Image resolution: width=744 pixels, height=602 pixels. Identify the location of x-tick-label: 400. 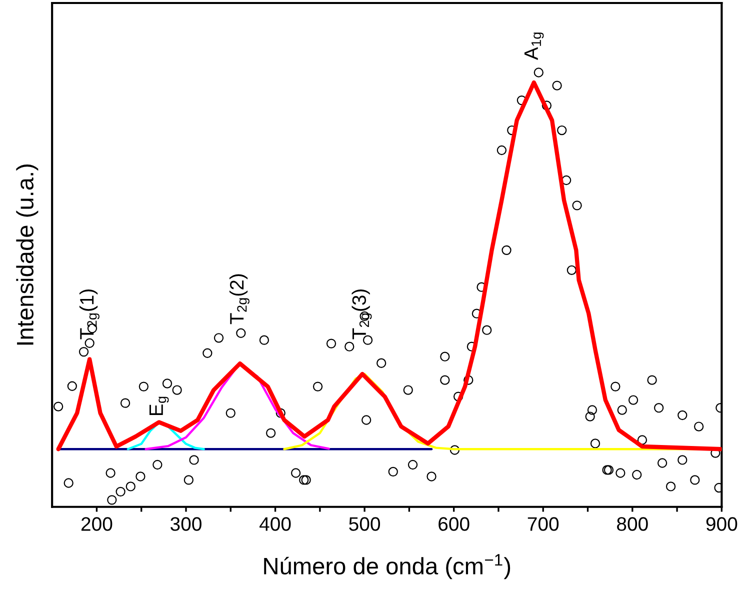
(275, 524).